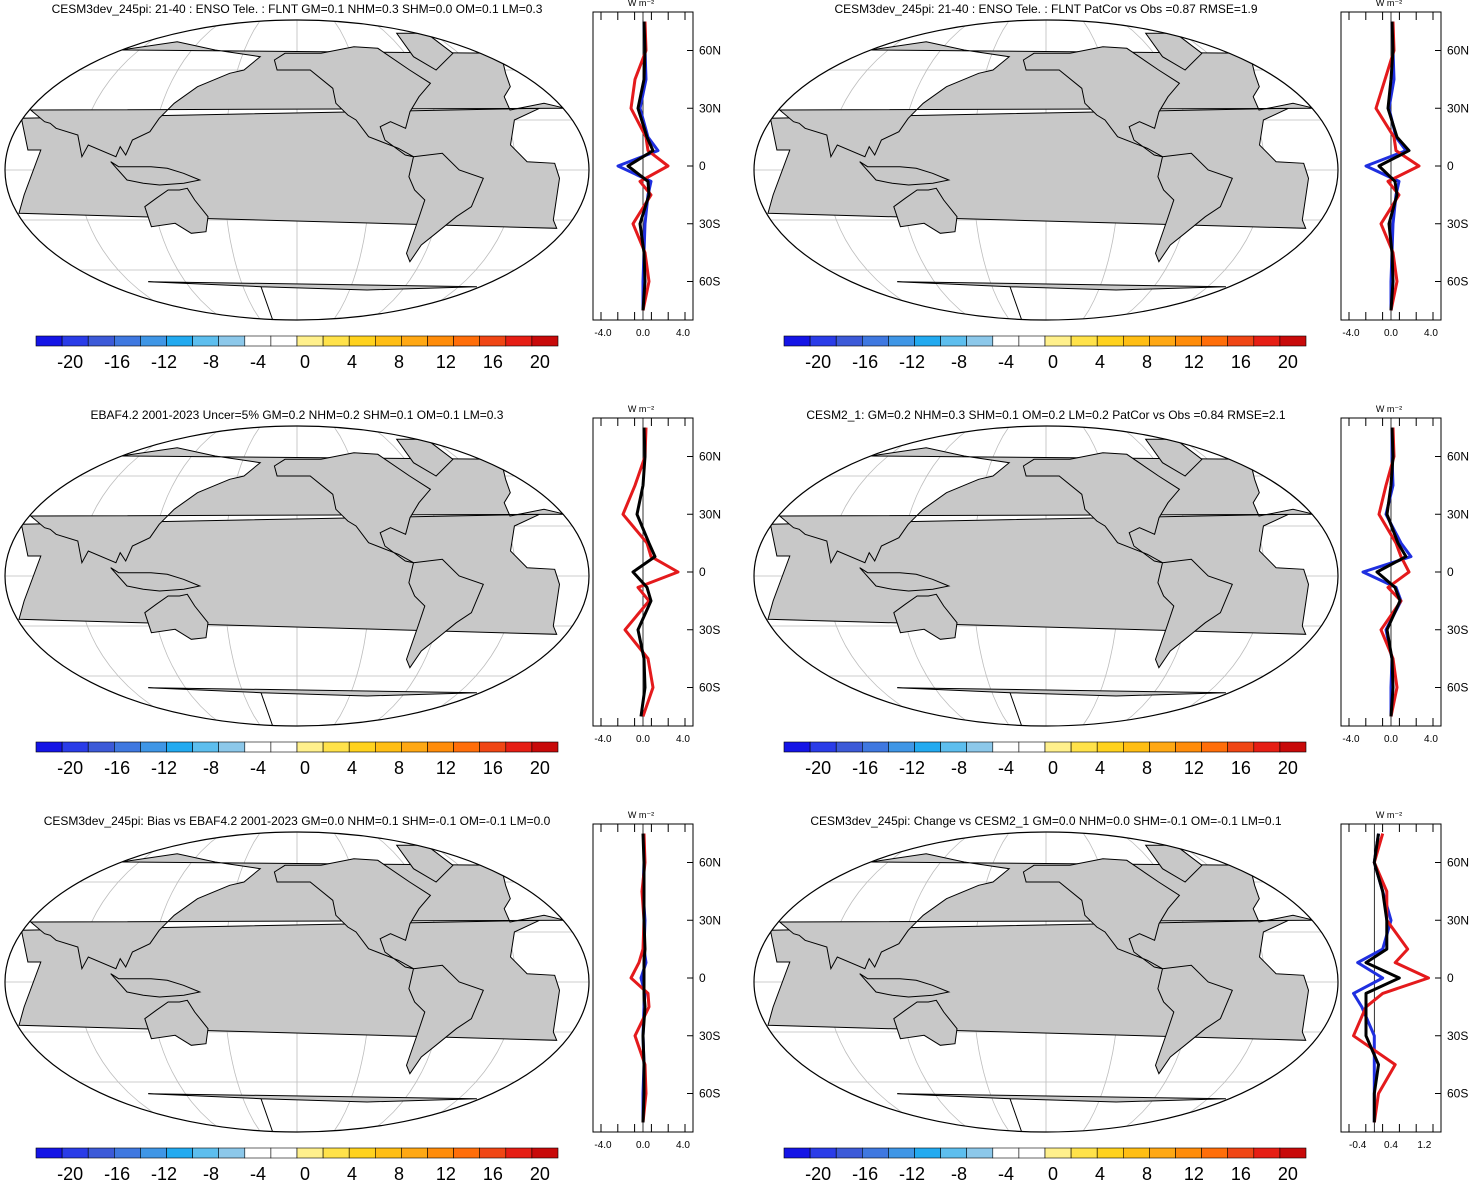 The width and height of the screenshot is (1483, 1187). What do you see at coordinates (305, 362) in the screenshot?
I see `colorbar-label: 0` at bounding box center [305, 362].